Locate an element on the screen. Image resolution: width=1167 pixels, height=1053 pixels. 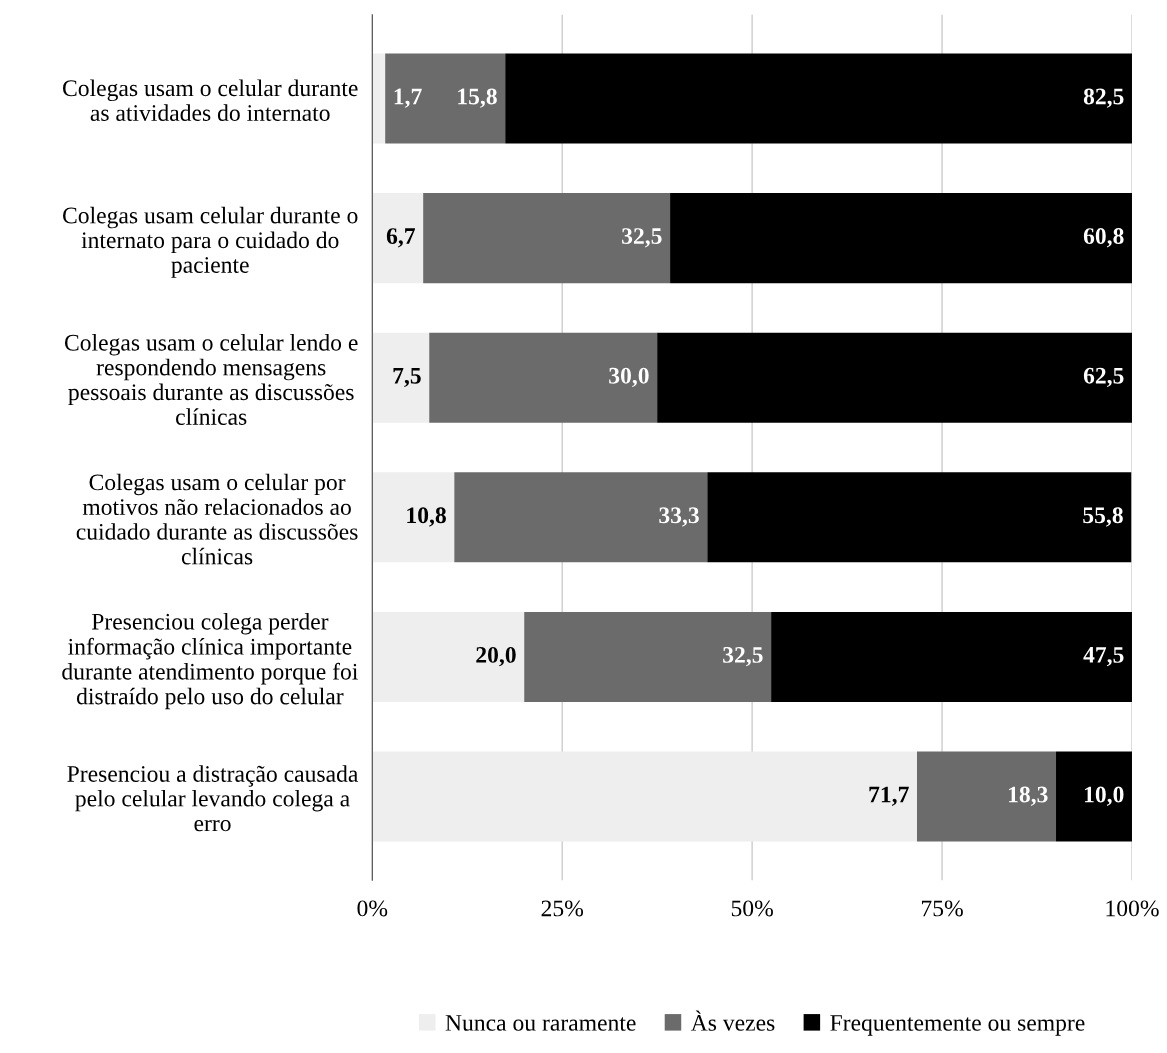
y-tick-label: Colegas usam celular durante o internato para o cuidado do paciente is located at coordinates (210, 242).